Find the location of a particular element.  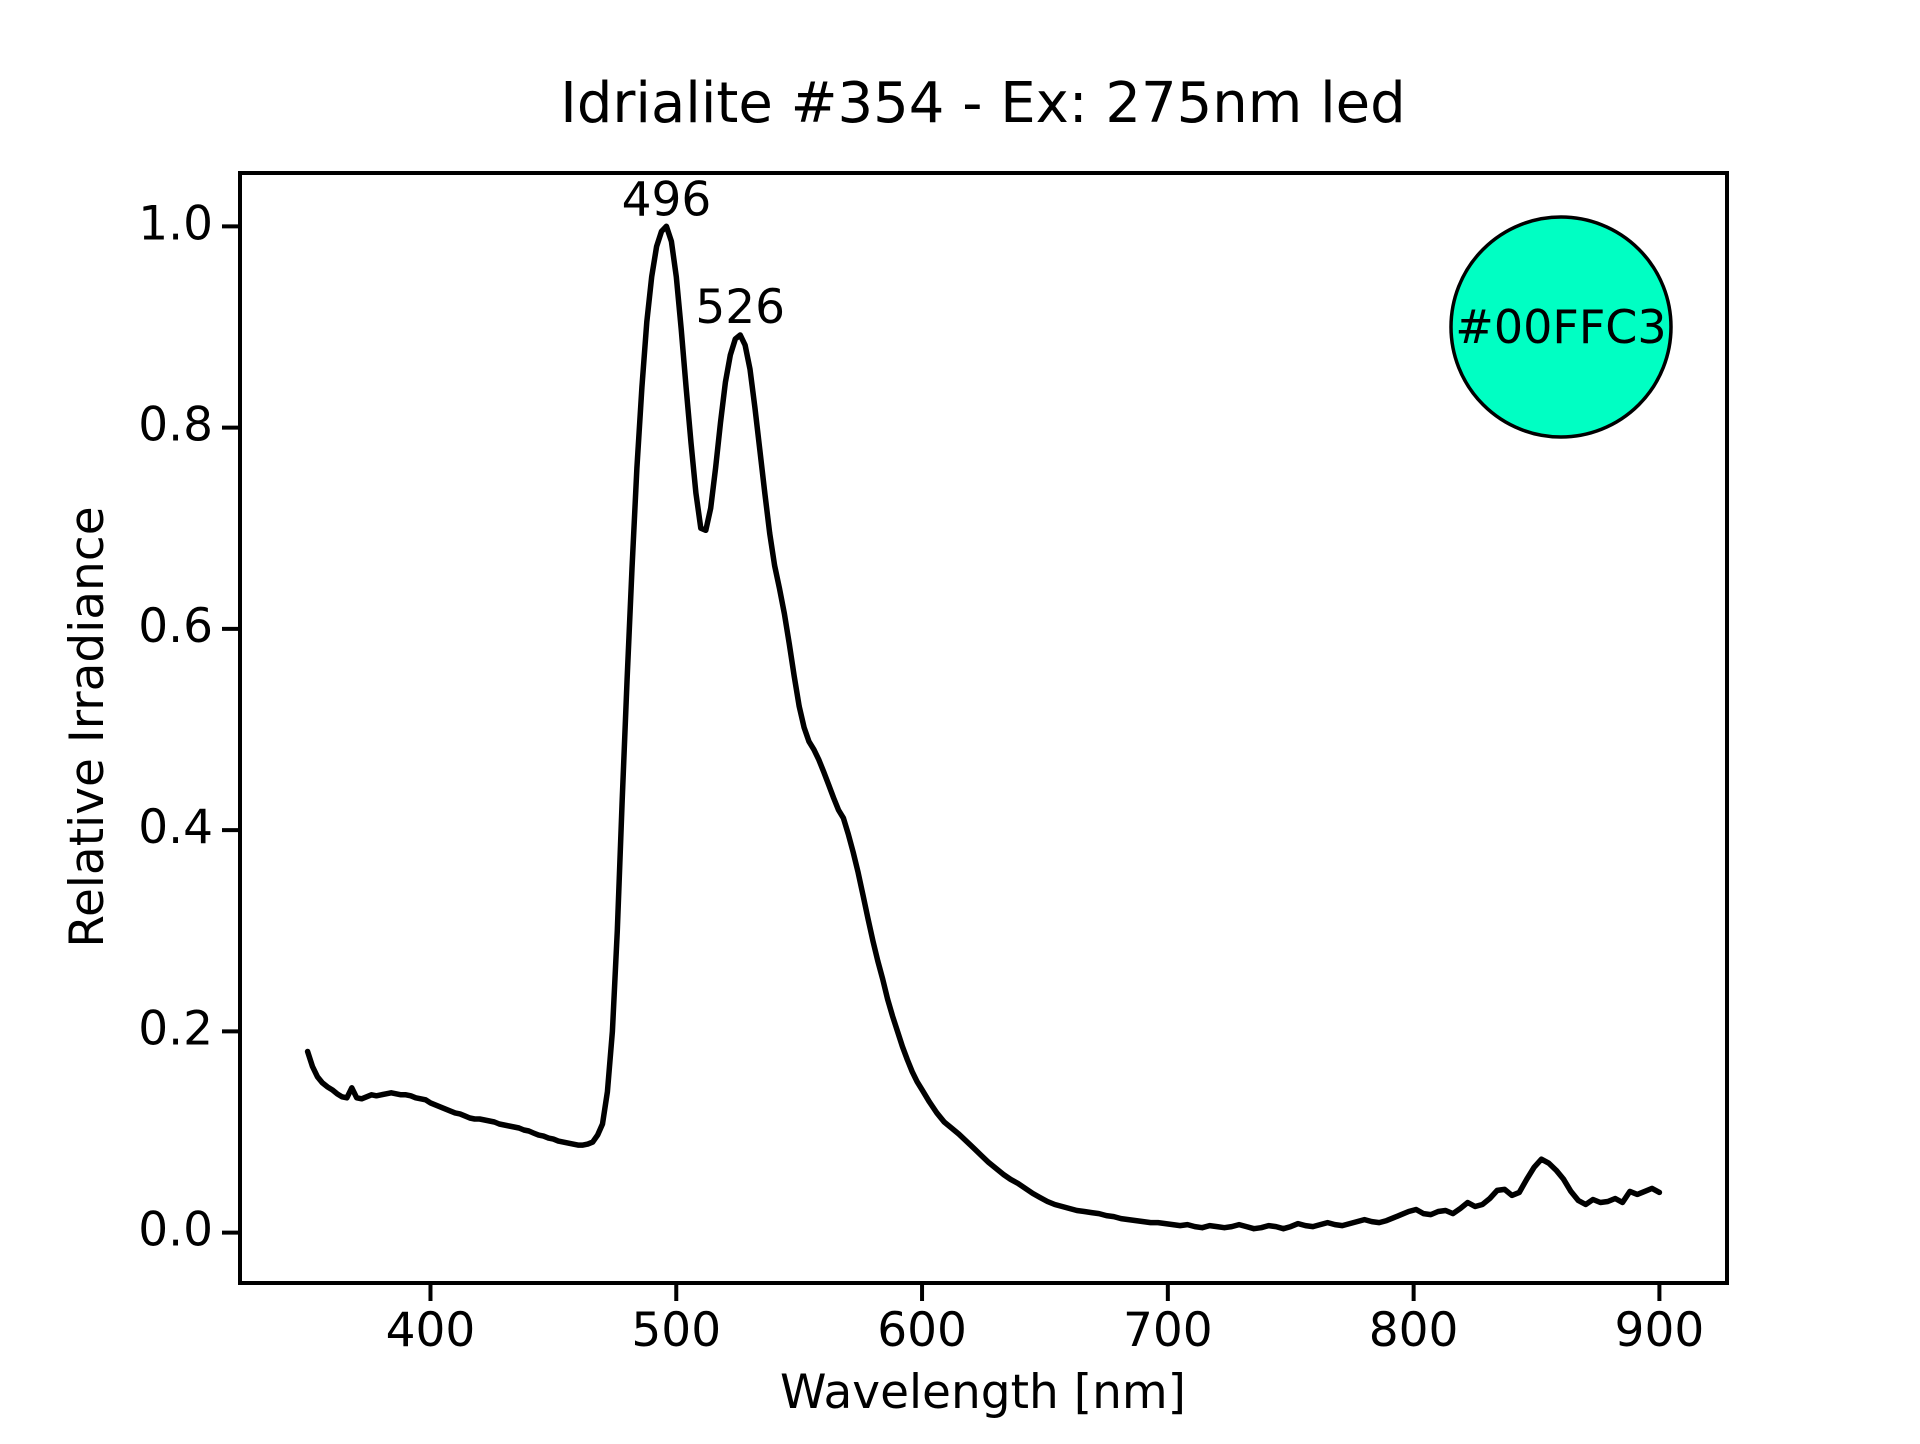

x-tick-label: 500 is located at coordinates (676, 1330).